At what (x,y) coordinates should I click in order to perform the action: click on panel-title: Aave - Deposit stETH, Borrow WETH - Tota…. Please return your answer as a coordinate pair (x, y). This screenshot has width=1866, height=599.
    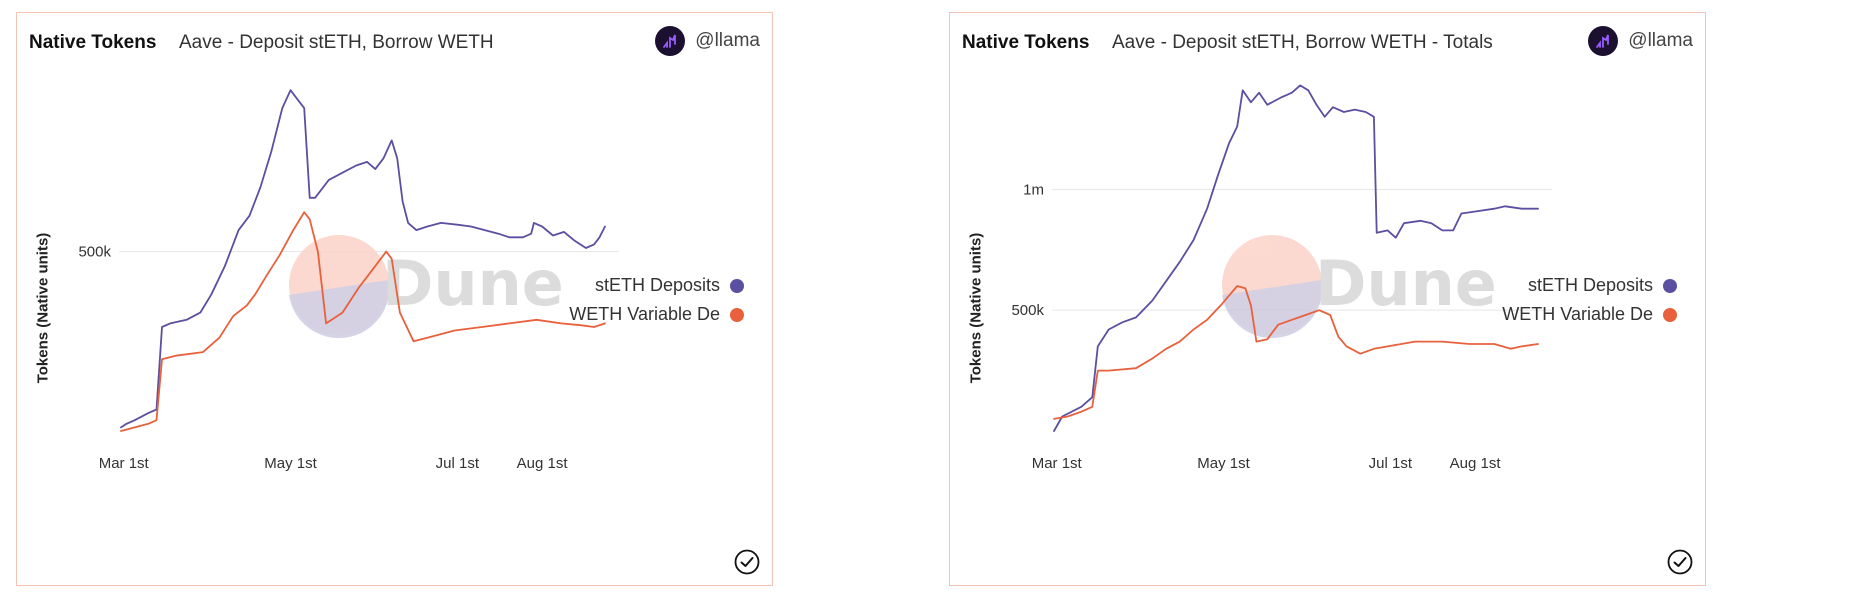
    Looking at the image, I should click on (1302, 42).